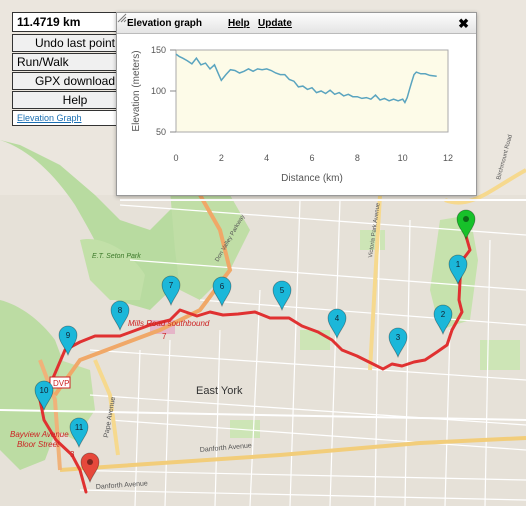 The width and height of the screenshot is (526, 506). Describe the element at coordinates (398, 337) in the screenshot. I see `svg-text: 3` at that location.